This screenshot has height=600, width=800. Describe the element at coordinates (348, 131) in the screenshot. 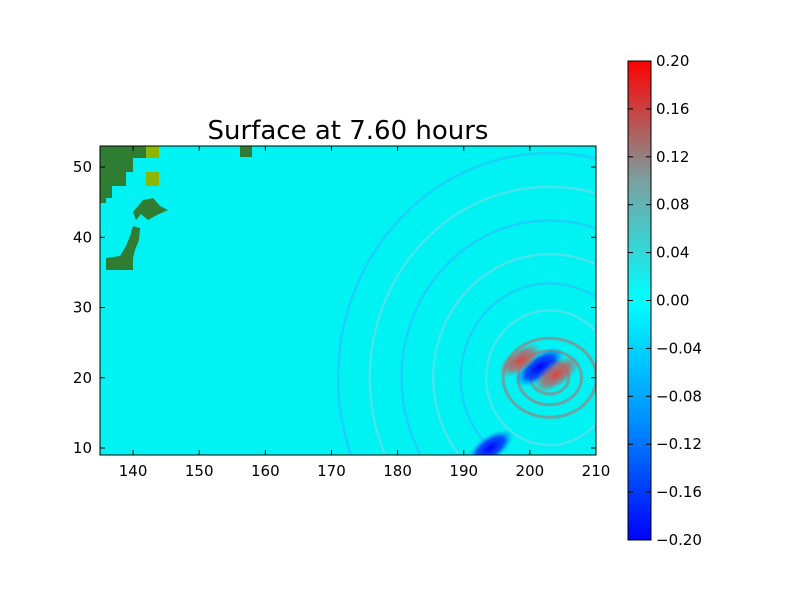

I see `chart-title: Surface at 7.60 hours` at that location.